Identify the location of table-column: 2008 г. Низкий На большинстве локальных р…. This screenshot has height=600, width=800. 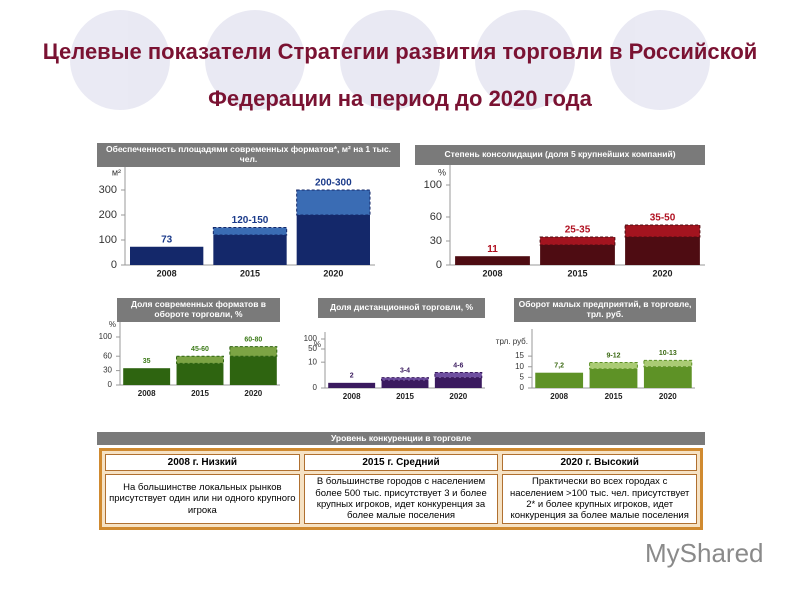
(202, 489).